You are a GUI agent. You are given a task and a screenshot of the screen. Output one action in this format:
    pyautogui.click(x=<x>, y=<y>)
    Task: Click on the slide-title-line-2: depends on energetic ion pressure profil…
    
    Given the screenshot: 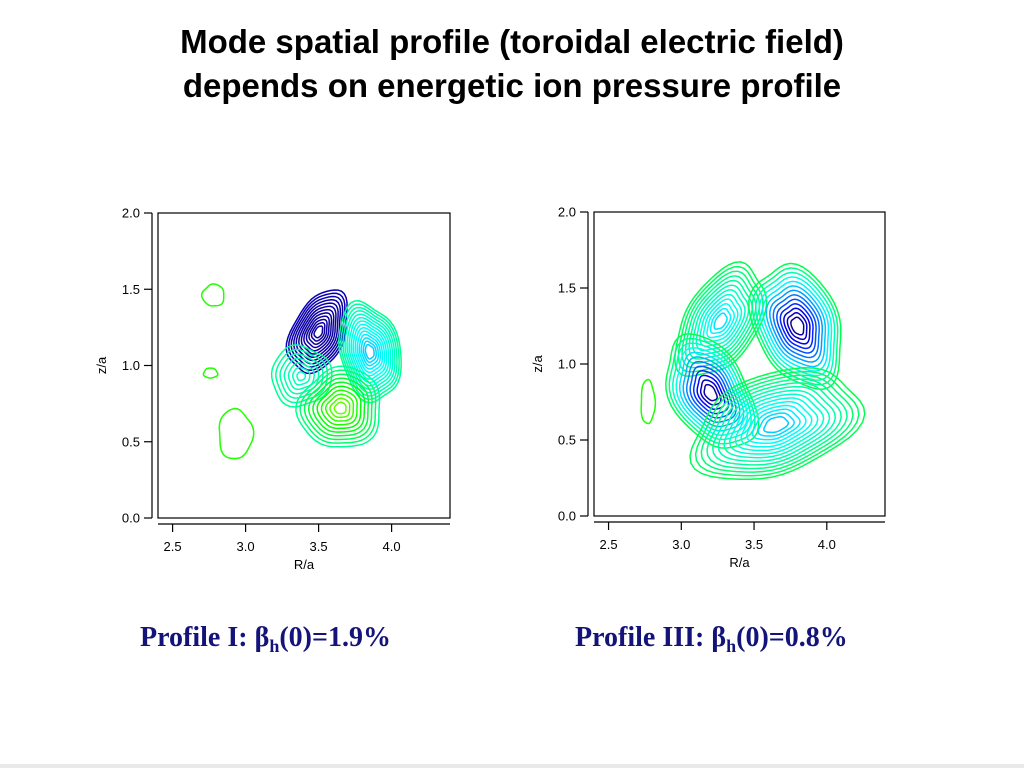 What is the action you would take?
    pyautogui.click(x=512, y=85)
    